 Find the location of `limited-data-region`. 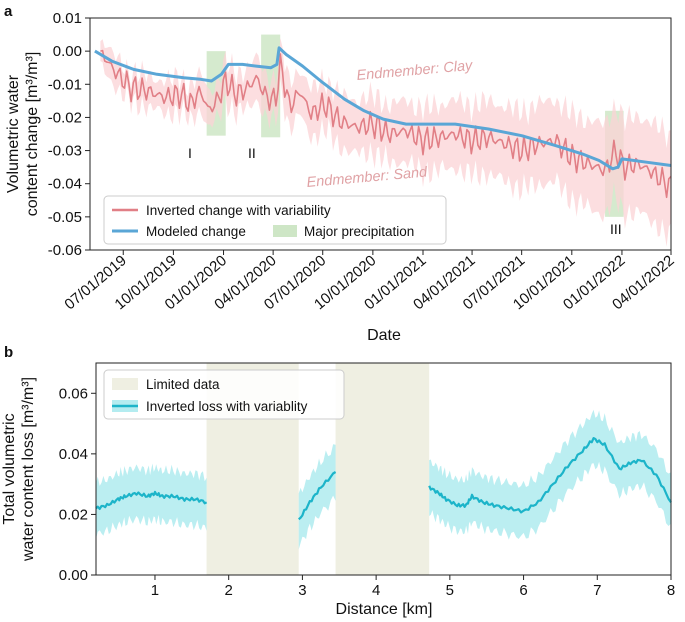

limited-data-region is located at coordinates (382, 469).